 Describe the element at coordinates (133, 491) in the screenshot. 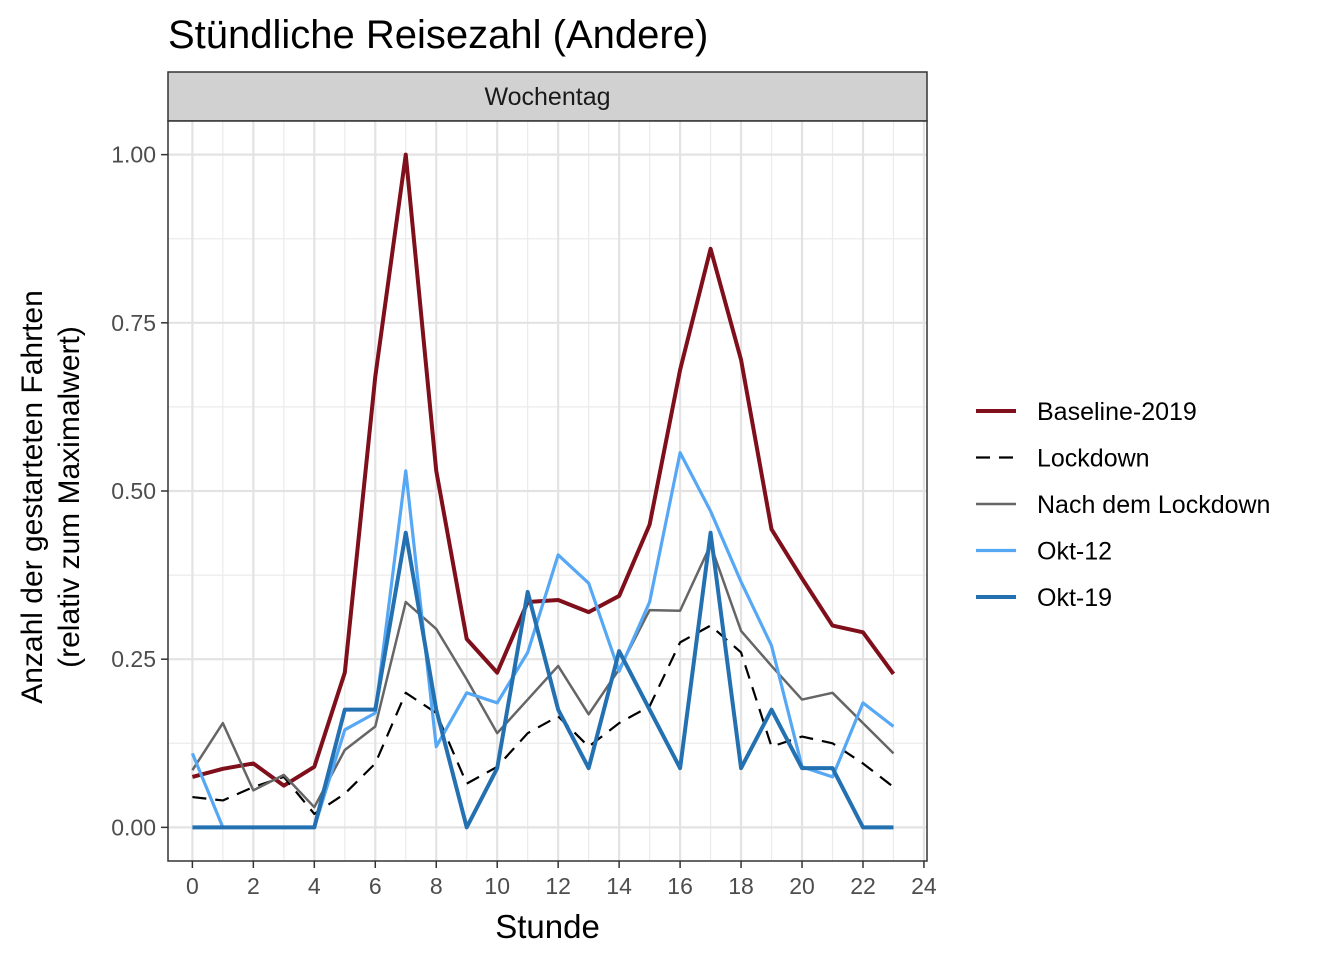

I see `y-tick-label: 0.50` at that location.